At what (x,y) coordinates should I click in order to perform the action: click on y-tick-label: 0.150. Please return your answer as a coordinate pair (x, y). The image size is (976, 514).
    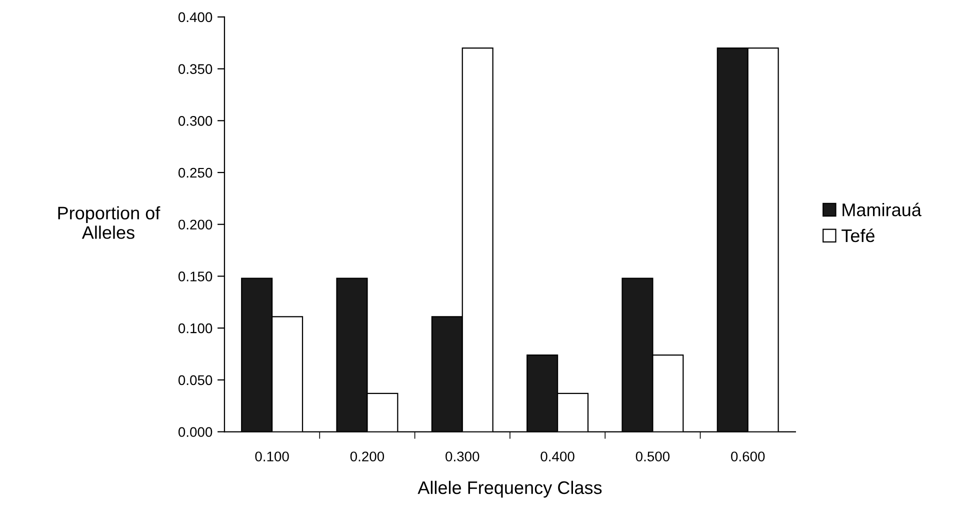
    Looking at the image, I should click on (195, 277).